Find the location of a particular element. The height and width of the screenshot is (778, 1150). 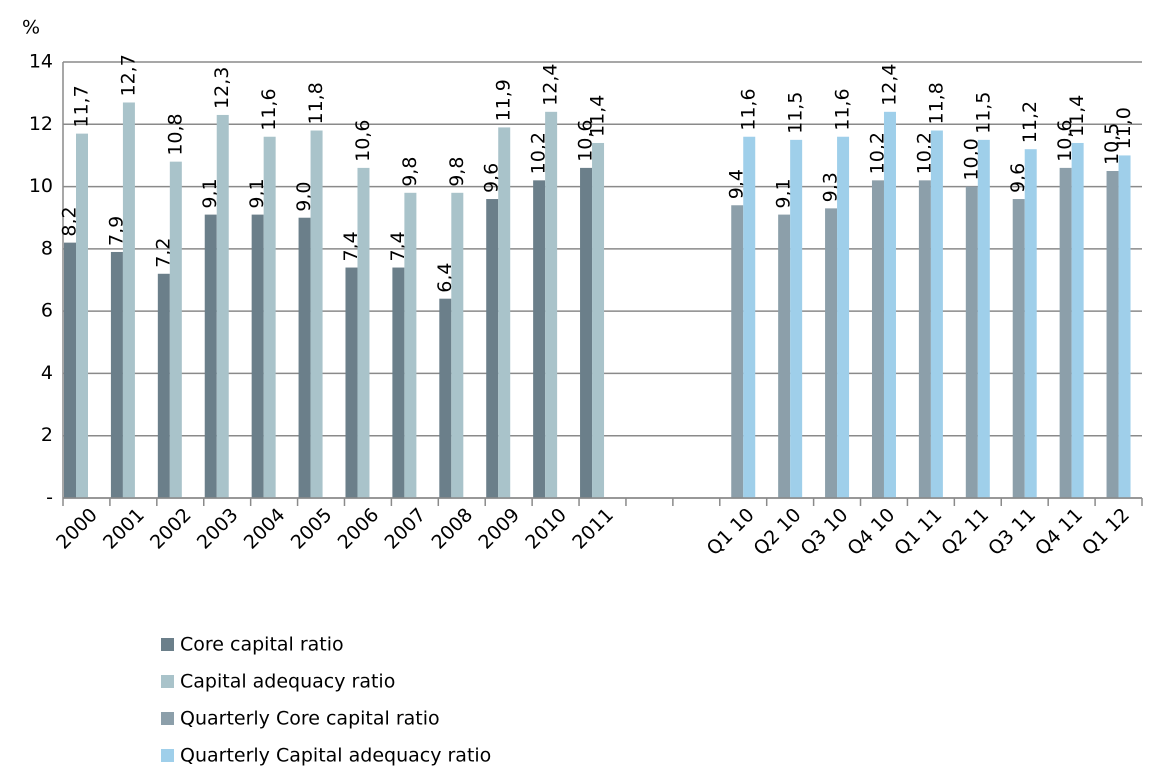

y-tick-label: 12 is located at coordinates (41, 124).